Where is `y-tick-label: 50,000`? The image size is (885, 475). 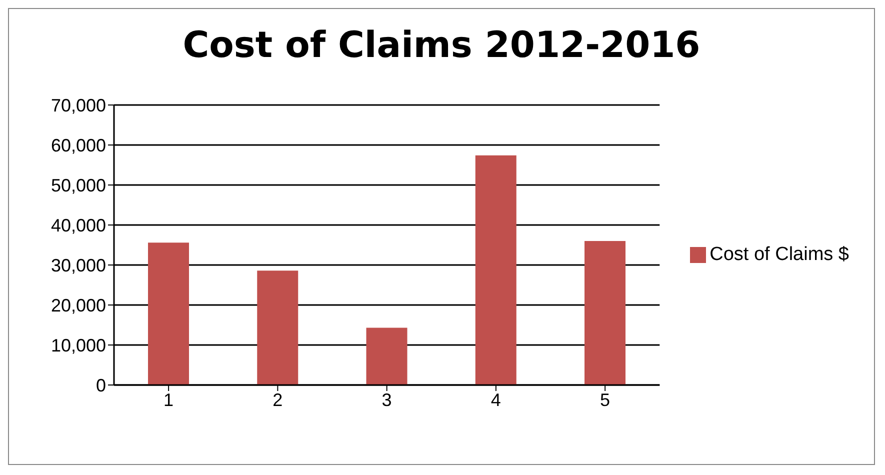
y-tick-label: 50,000 is located at coordinates (78, 185).